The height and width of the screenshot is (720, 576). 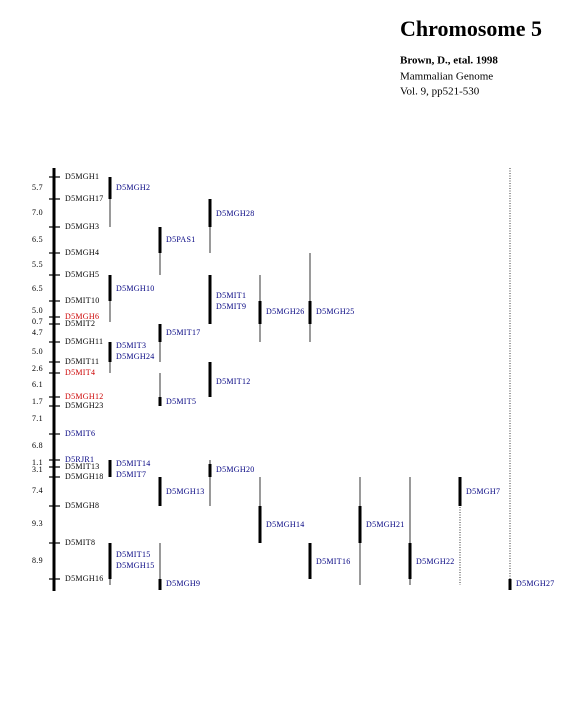 I want to click on bin-marker-label: D5MGH27, so click(x=535, y=583).